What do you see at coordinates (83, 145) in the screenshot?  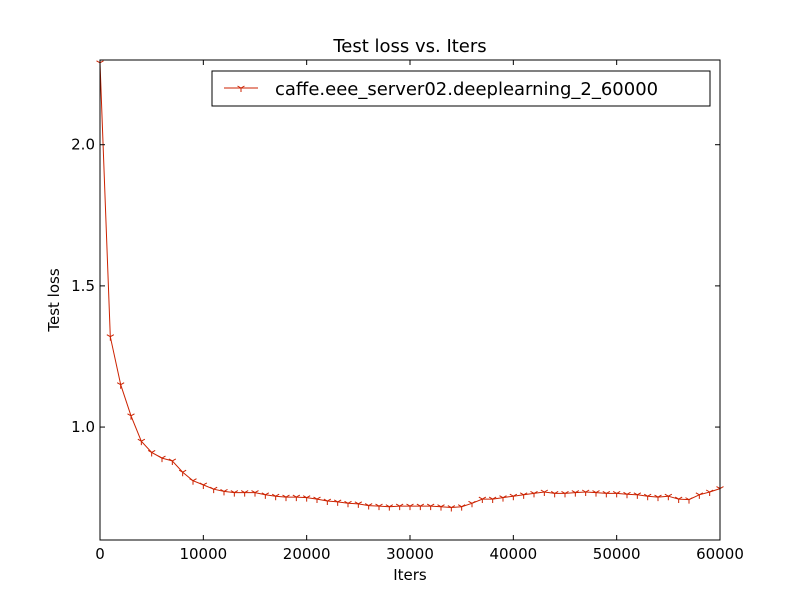 I see `y-tick-label: 2.0` at bounding box center [83, 145].